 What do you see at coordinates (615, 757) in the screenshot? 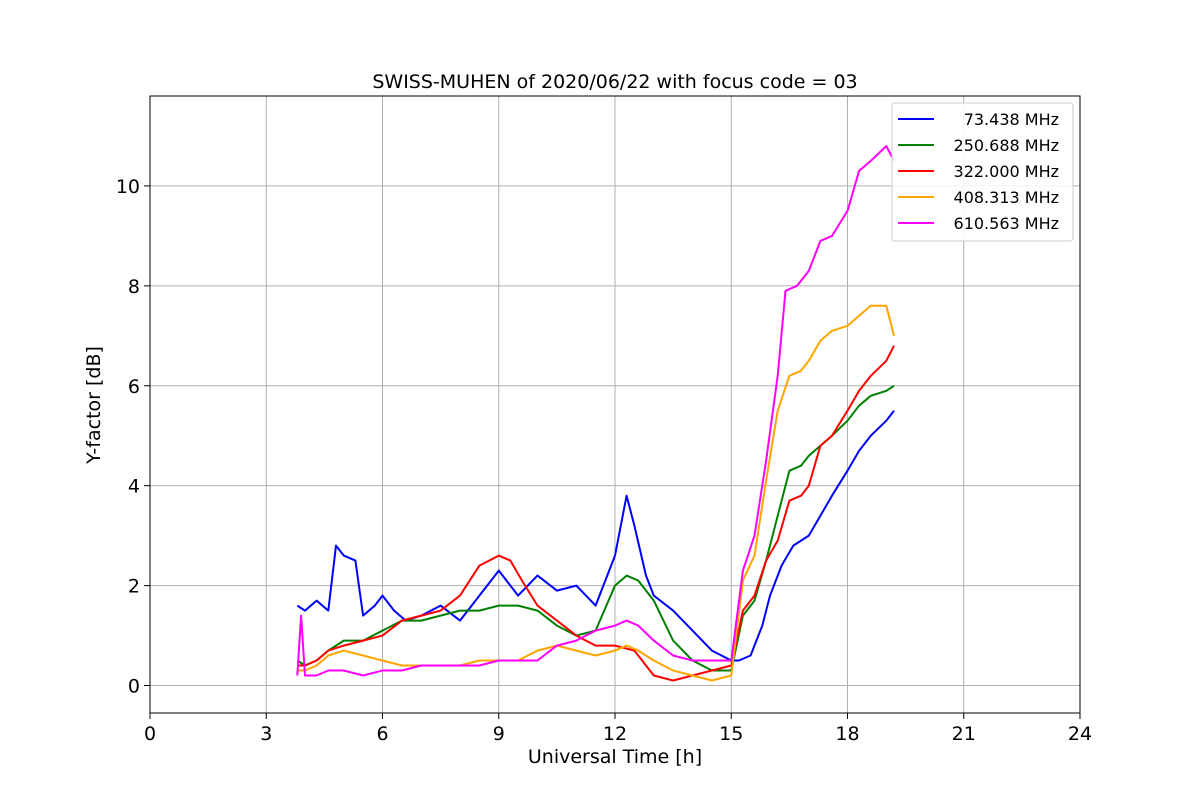
I see `x-axis-label: Universal Time [h]` at bounding box center [615, 757].